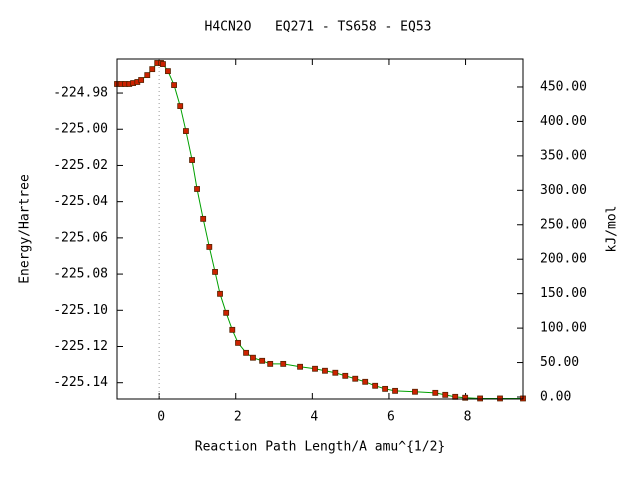 This screenshot has height=480, width=640. What do you see at coordinates (161, 417) in the screenshot?
I see `x-tick-label: 0` at bounding box center [161, 417].